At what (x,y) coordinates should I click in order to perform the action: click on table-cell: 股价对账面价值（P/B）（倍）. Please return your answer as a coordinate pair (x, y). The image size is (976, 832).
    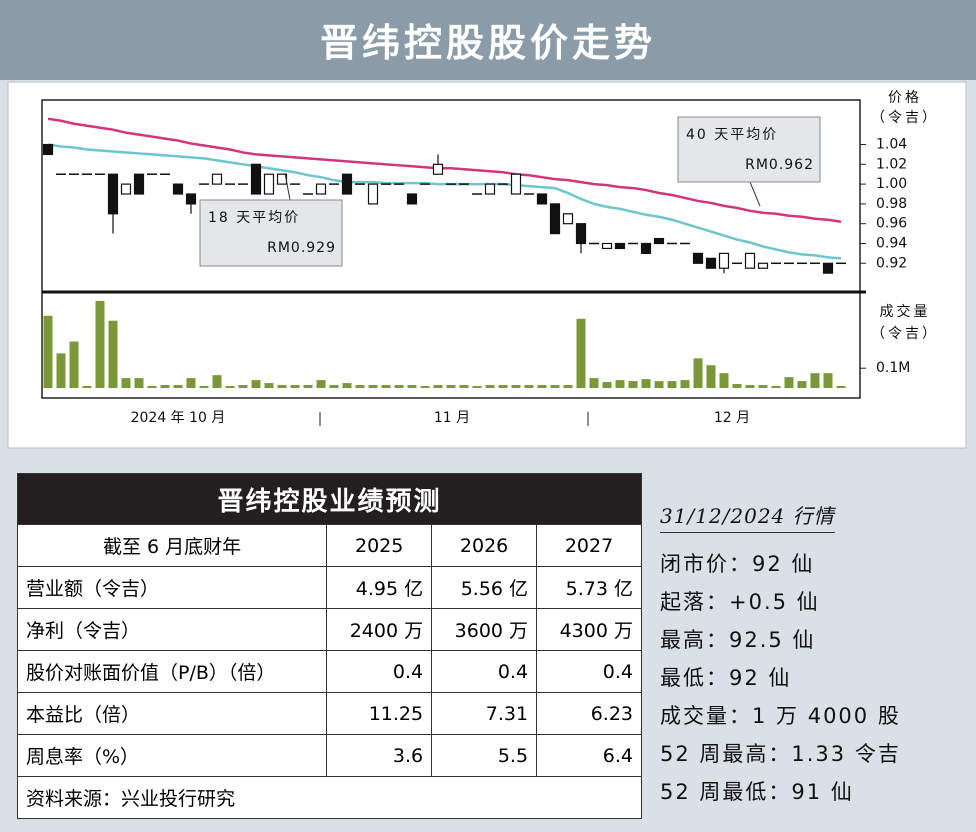
    Looking at the image, I should click on (172, 671).